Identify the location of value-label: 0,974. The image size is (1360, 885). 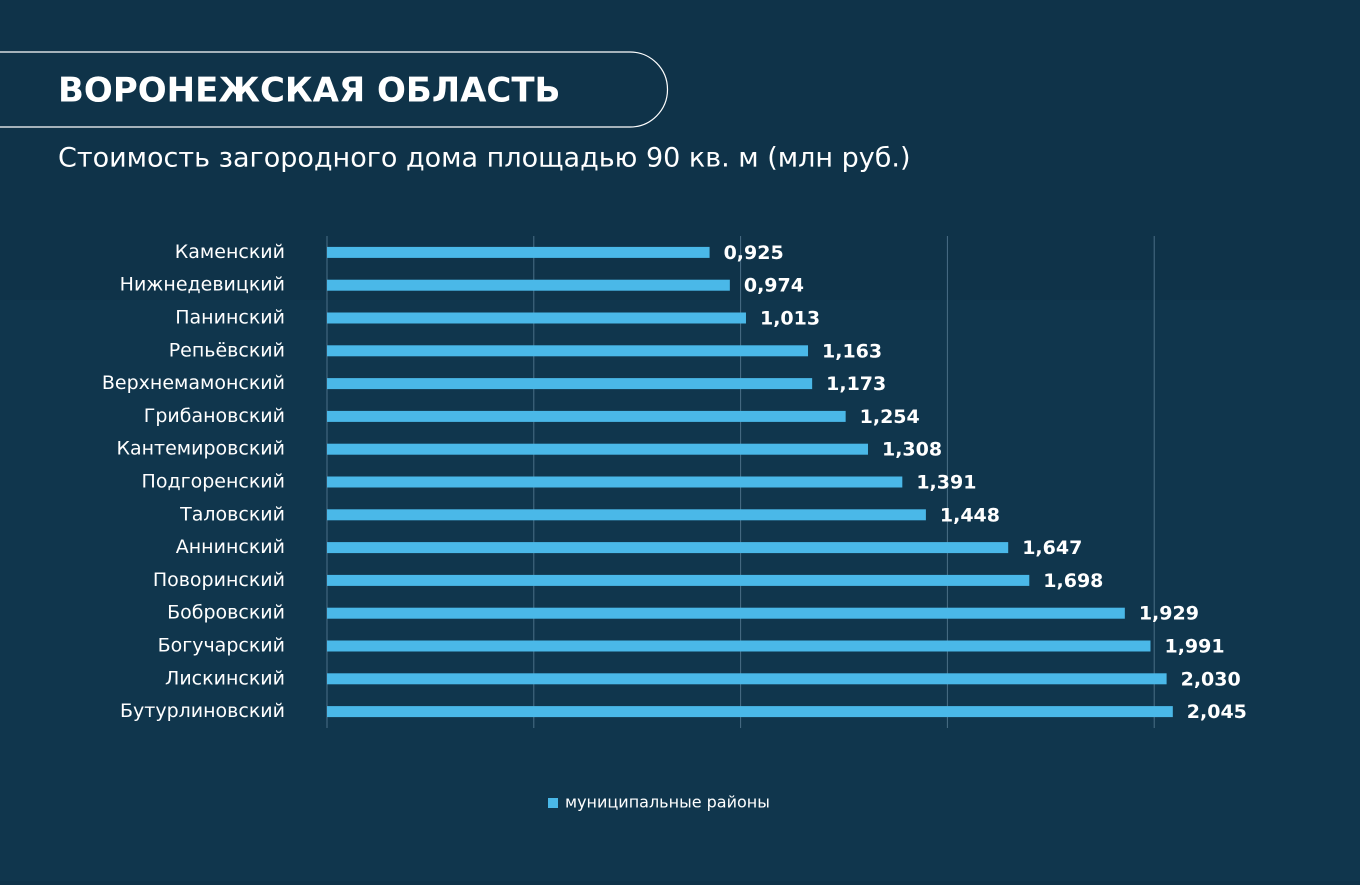
(774, 286).